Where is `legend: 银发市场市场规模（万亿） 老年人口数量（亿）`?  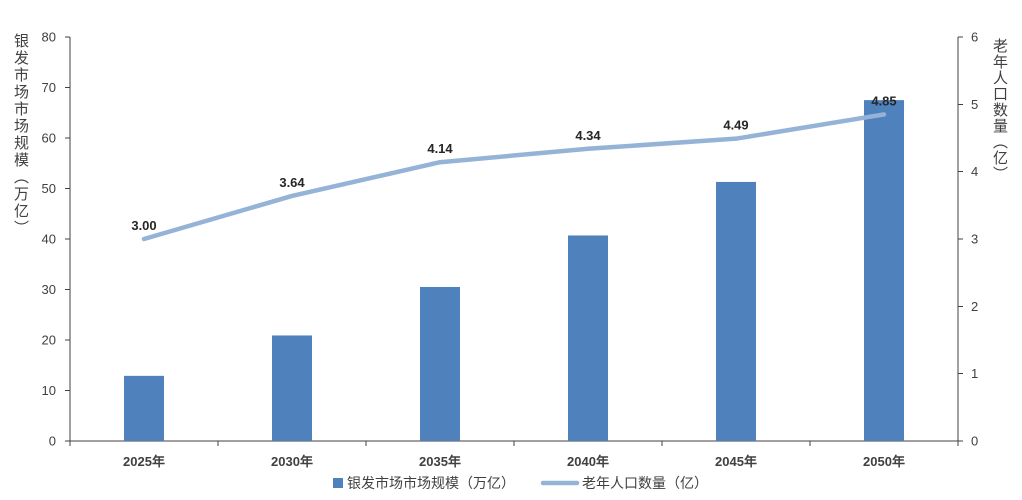
legend: 银发市场市场规模（万亿） 老年人口数量（亿） is located at coordinates (520, 483).